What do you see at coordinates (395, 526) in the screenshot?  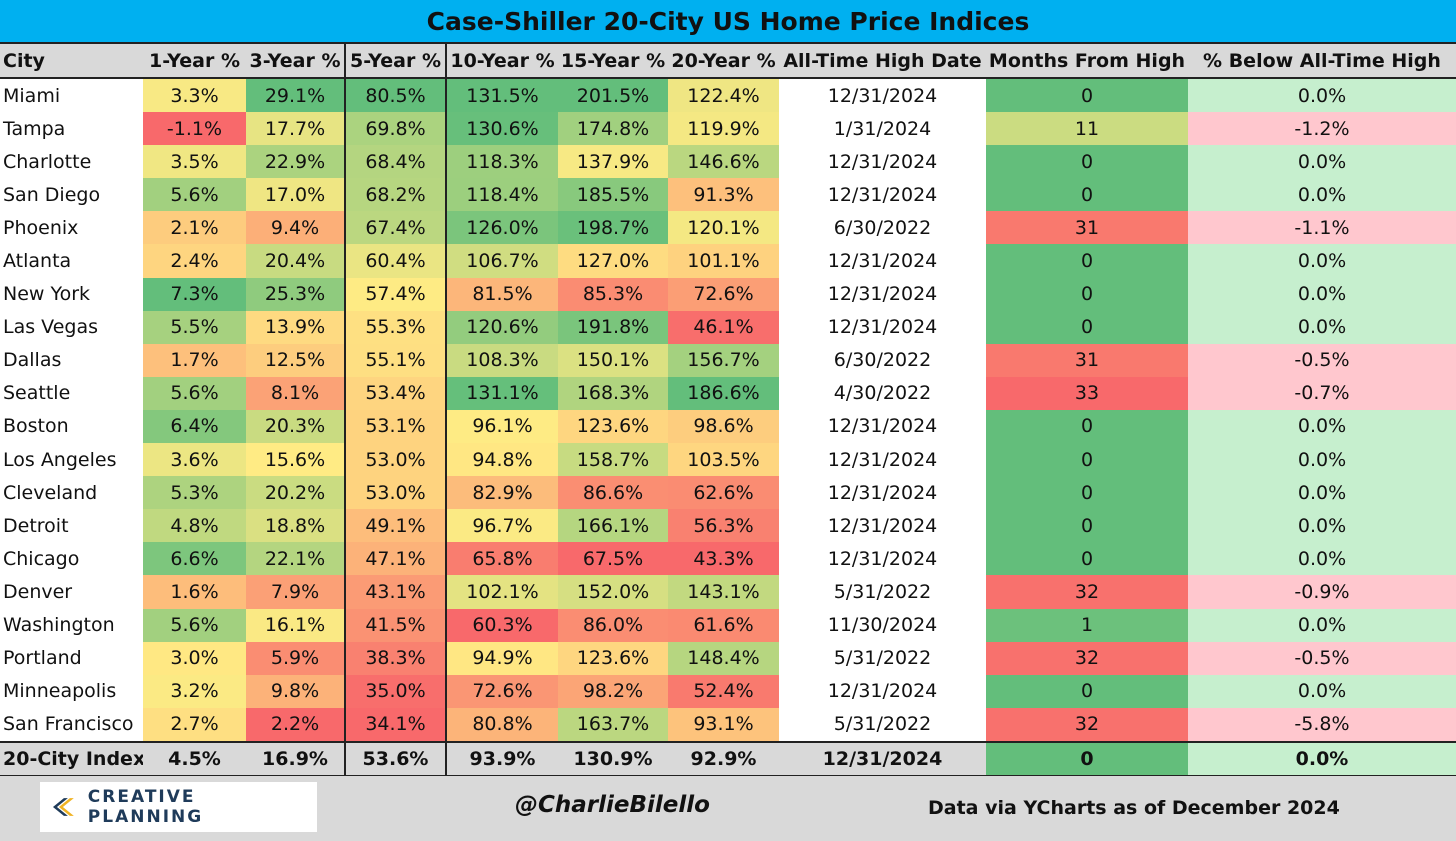 I see `cell-5-year: 49.1%` at bounding box center [395, 526].